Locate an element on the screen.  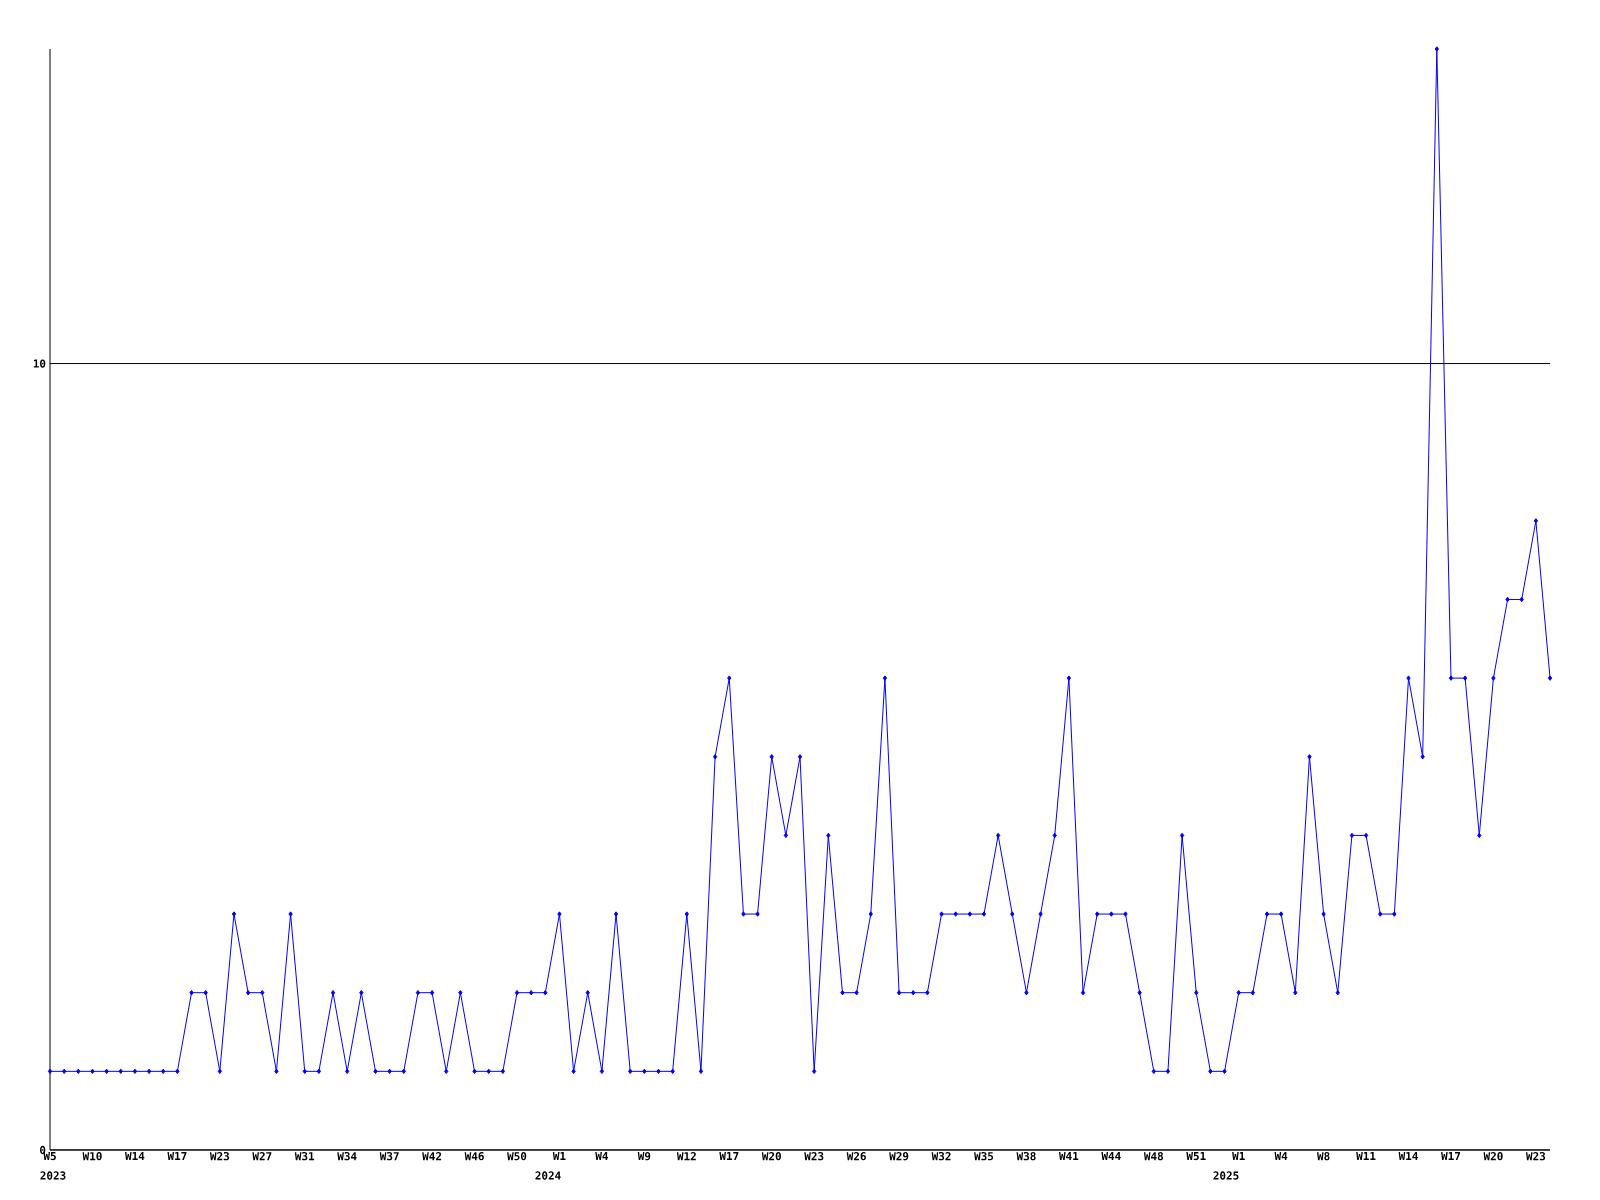
x-tick-label: W42 is located at coordinates (432, 1156).